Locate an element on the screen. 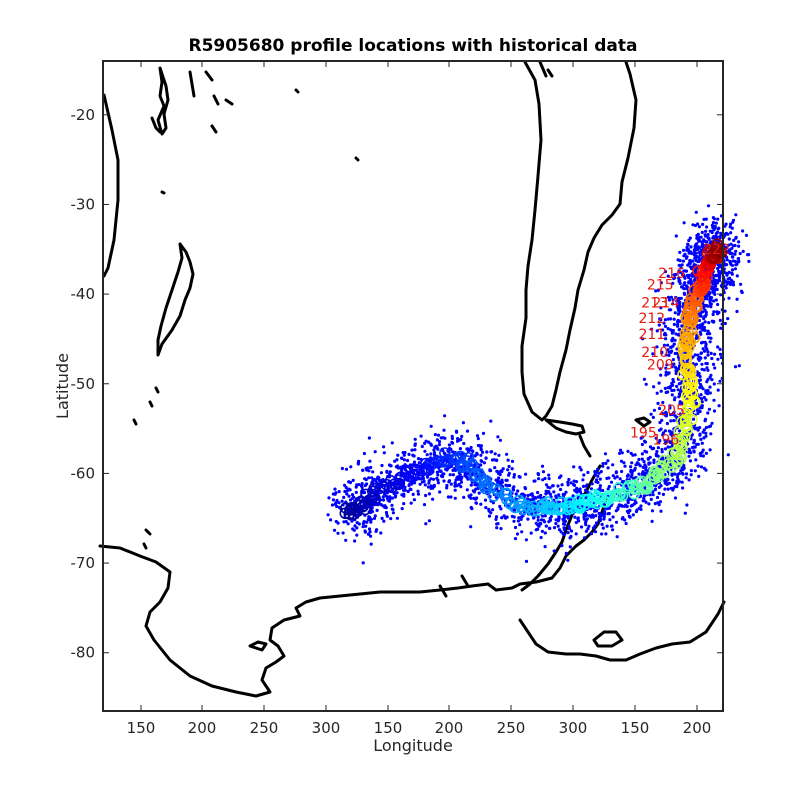  profile-label: 210 is located at coordinates (654, 353).